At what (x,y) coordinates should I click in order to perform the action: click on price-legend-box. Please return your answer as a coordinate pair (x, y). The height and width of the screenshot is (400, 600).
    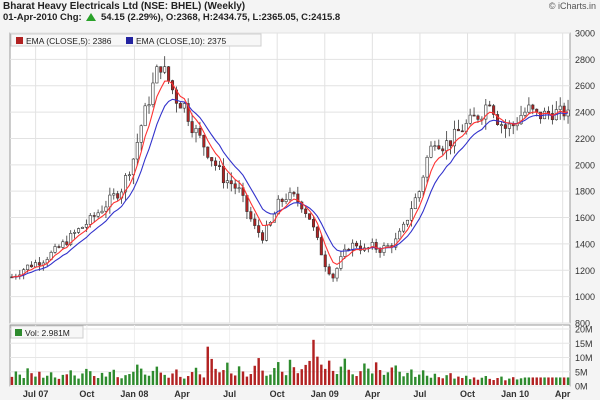
    Looking at the image, I should click on (136, 40).